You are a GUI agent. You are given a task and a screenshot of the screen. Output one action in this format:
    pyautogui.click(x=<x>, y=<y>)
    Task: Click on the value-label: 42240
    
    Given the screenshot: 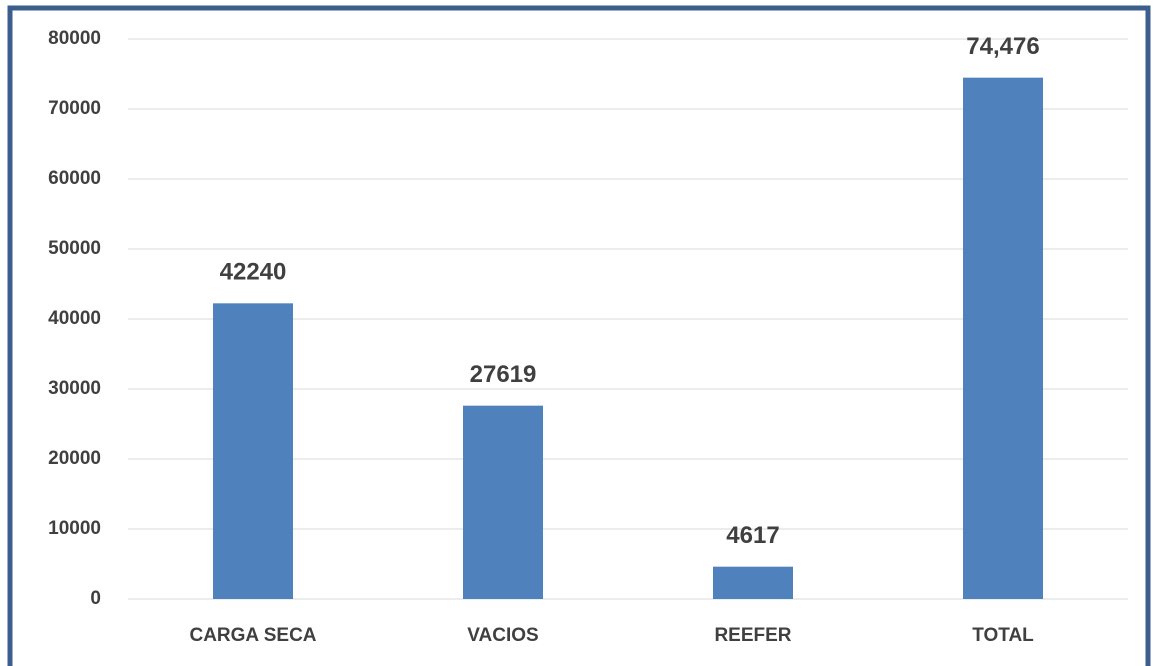 What is the action you would take?
    pyautogui.click(x=253, y=272)
    